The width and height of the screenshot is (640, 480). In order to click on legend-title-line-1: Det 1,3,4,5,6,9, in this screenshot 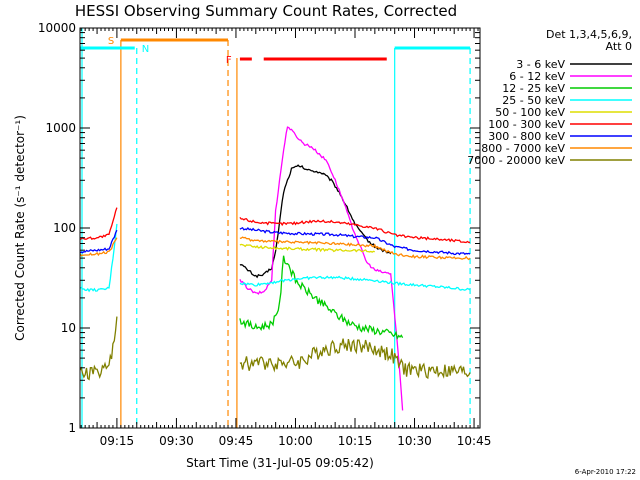, I will do `click(589, 34)`.